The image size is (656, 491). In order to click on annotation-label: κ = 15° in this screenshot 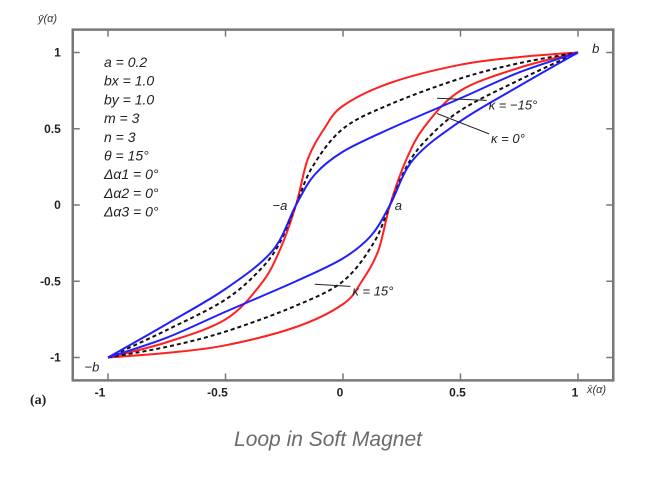, I will do `click(372, 290)`.